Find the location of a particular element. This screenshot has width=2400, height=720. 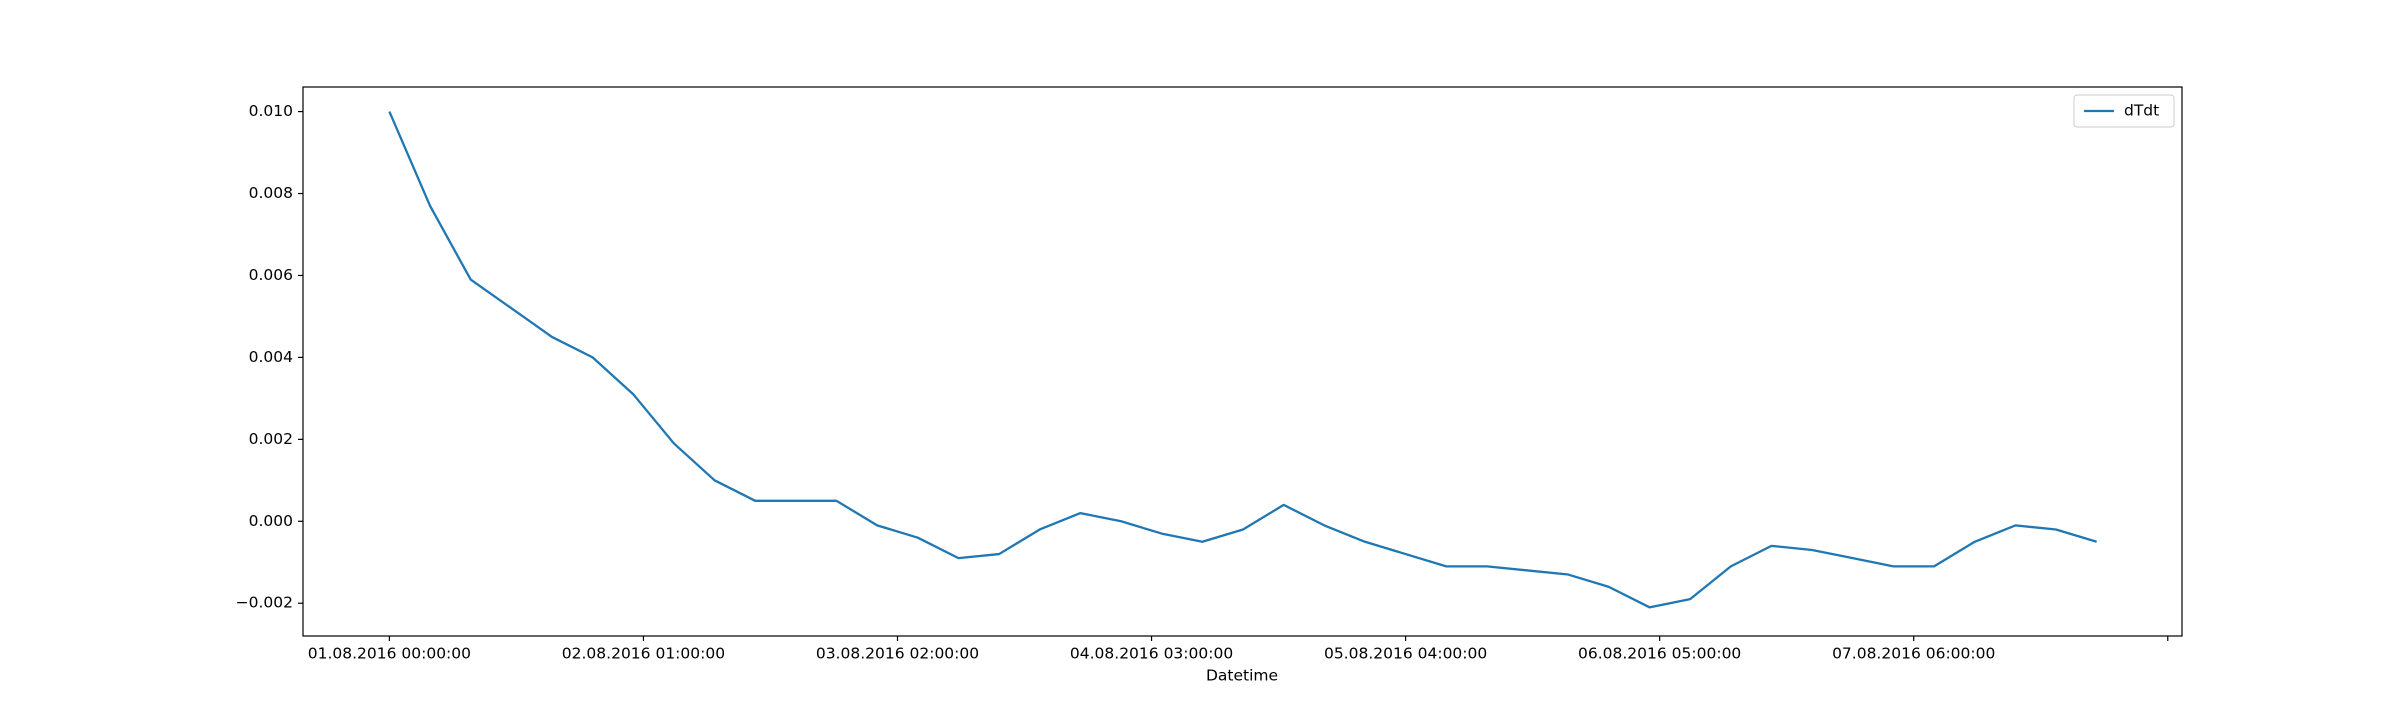

x-tick-label: 01.08.2016 00:00:00 is located at coordinates (389, 654).